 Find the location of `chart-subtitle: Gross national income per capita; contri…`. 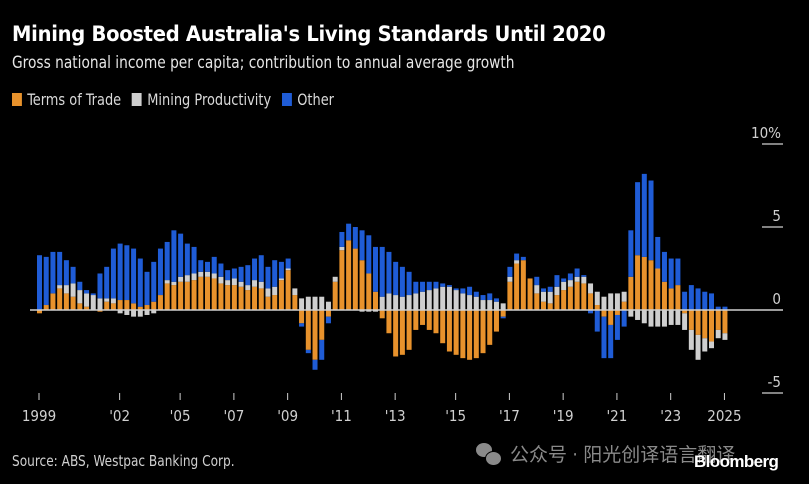

chart-subtitle: Gross national income per capita; contri… is located at coordinates (263, 63).